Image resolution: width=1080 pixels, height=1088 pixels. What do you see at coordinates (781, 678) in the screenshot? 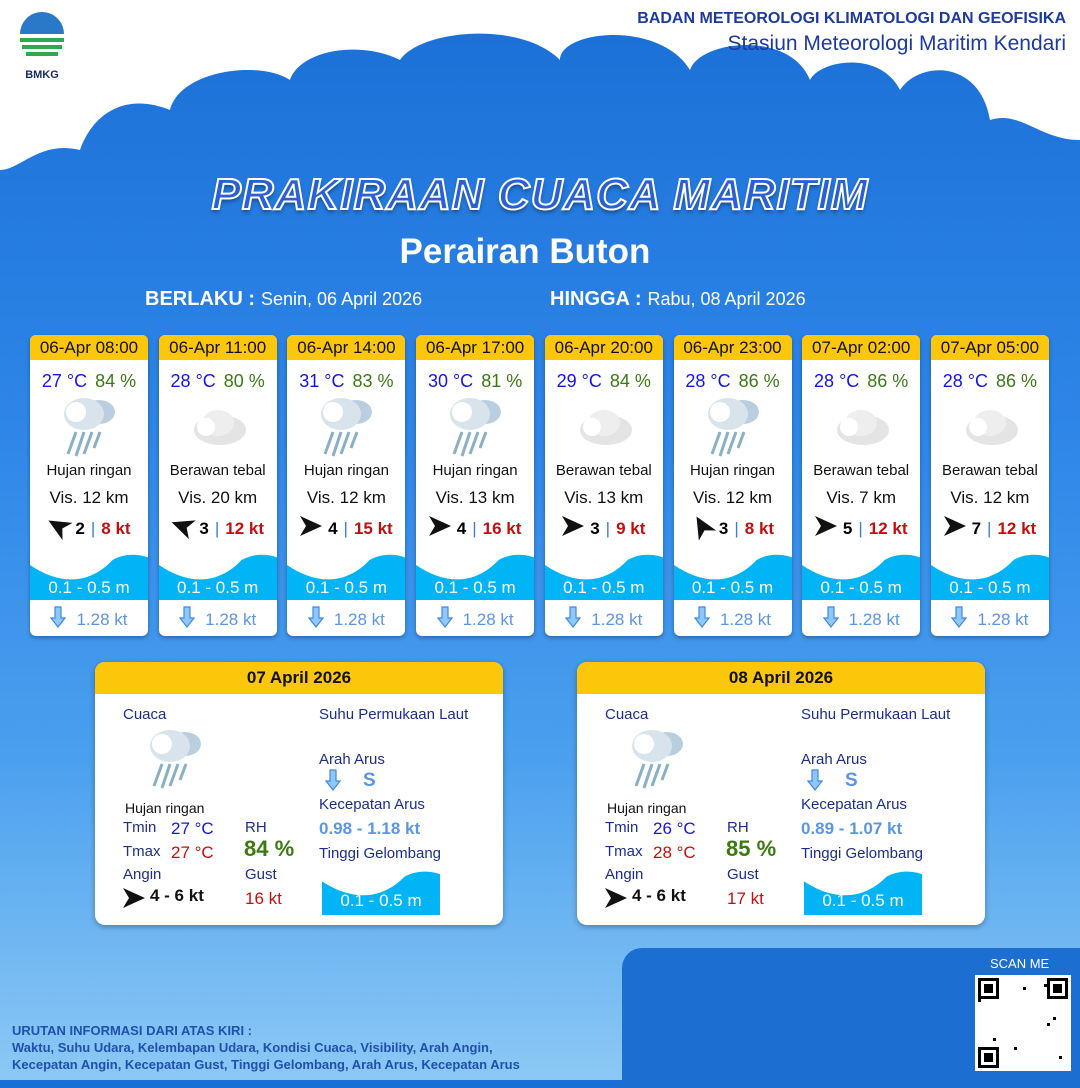
I see `daily-date: 08 April 2026` at bounding box center [781, 678].